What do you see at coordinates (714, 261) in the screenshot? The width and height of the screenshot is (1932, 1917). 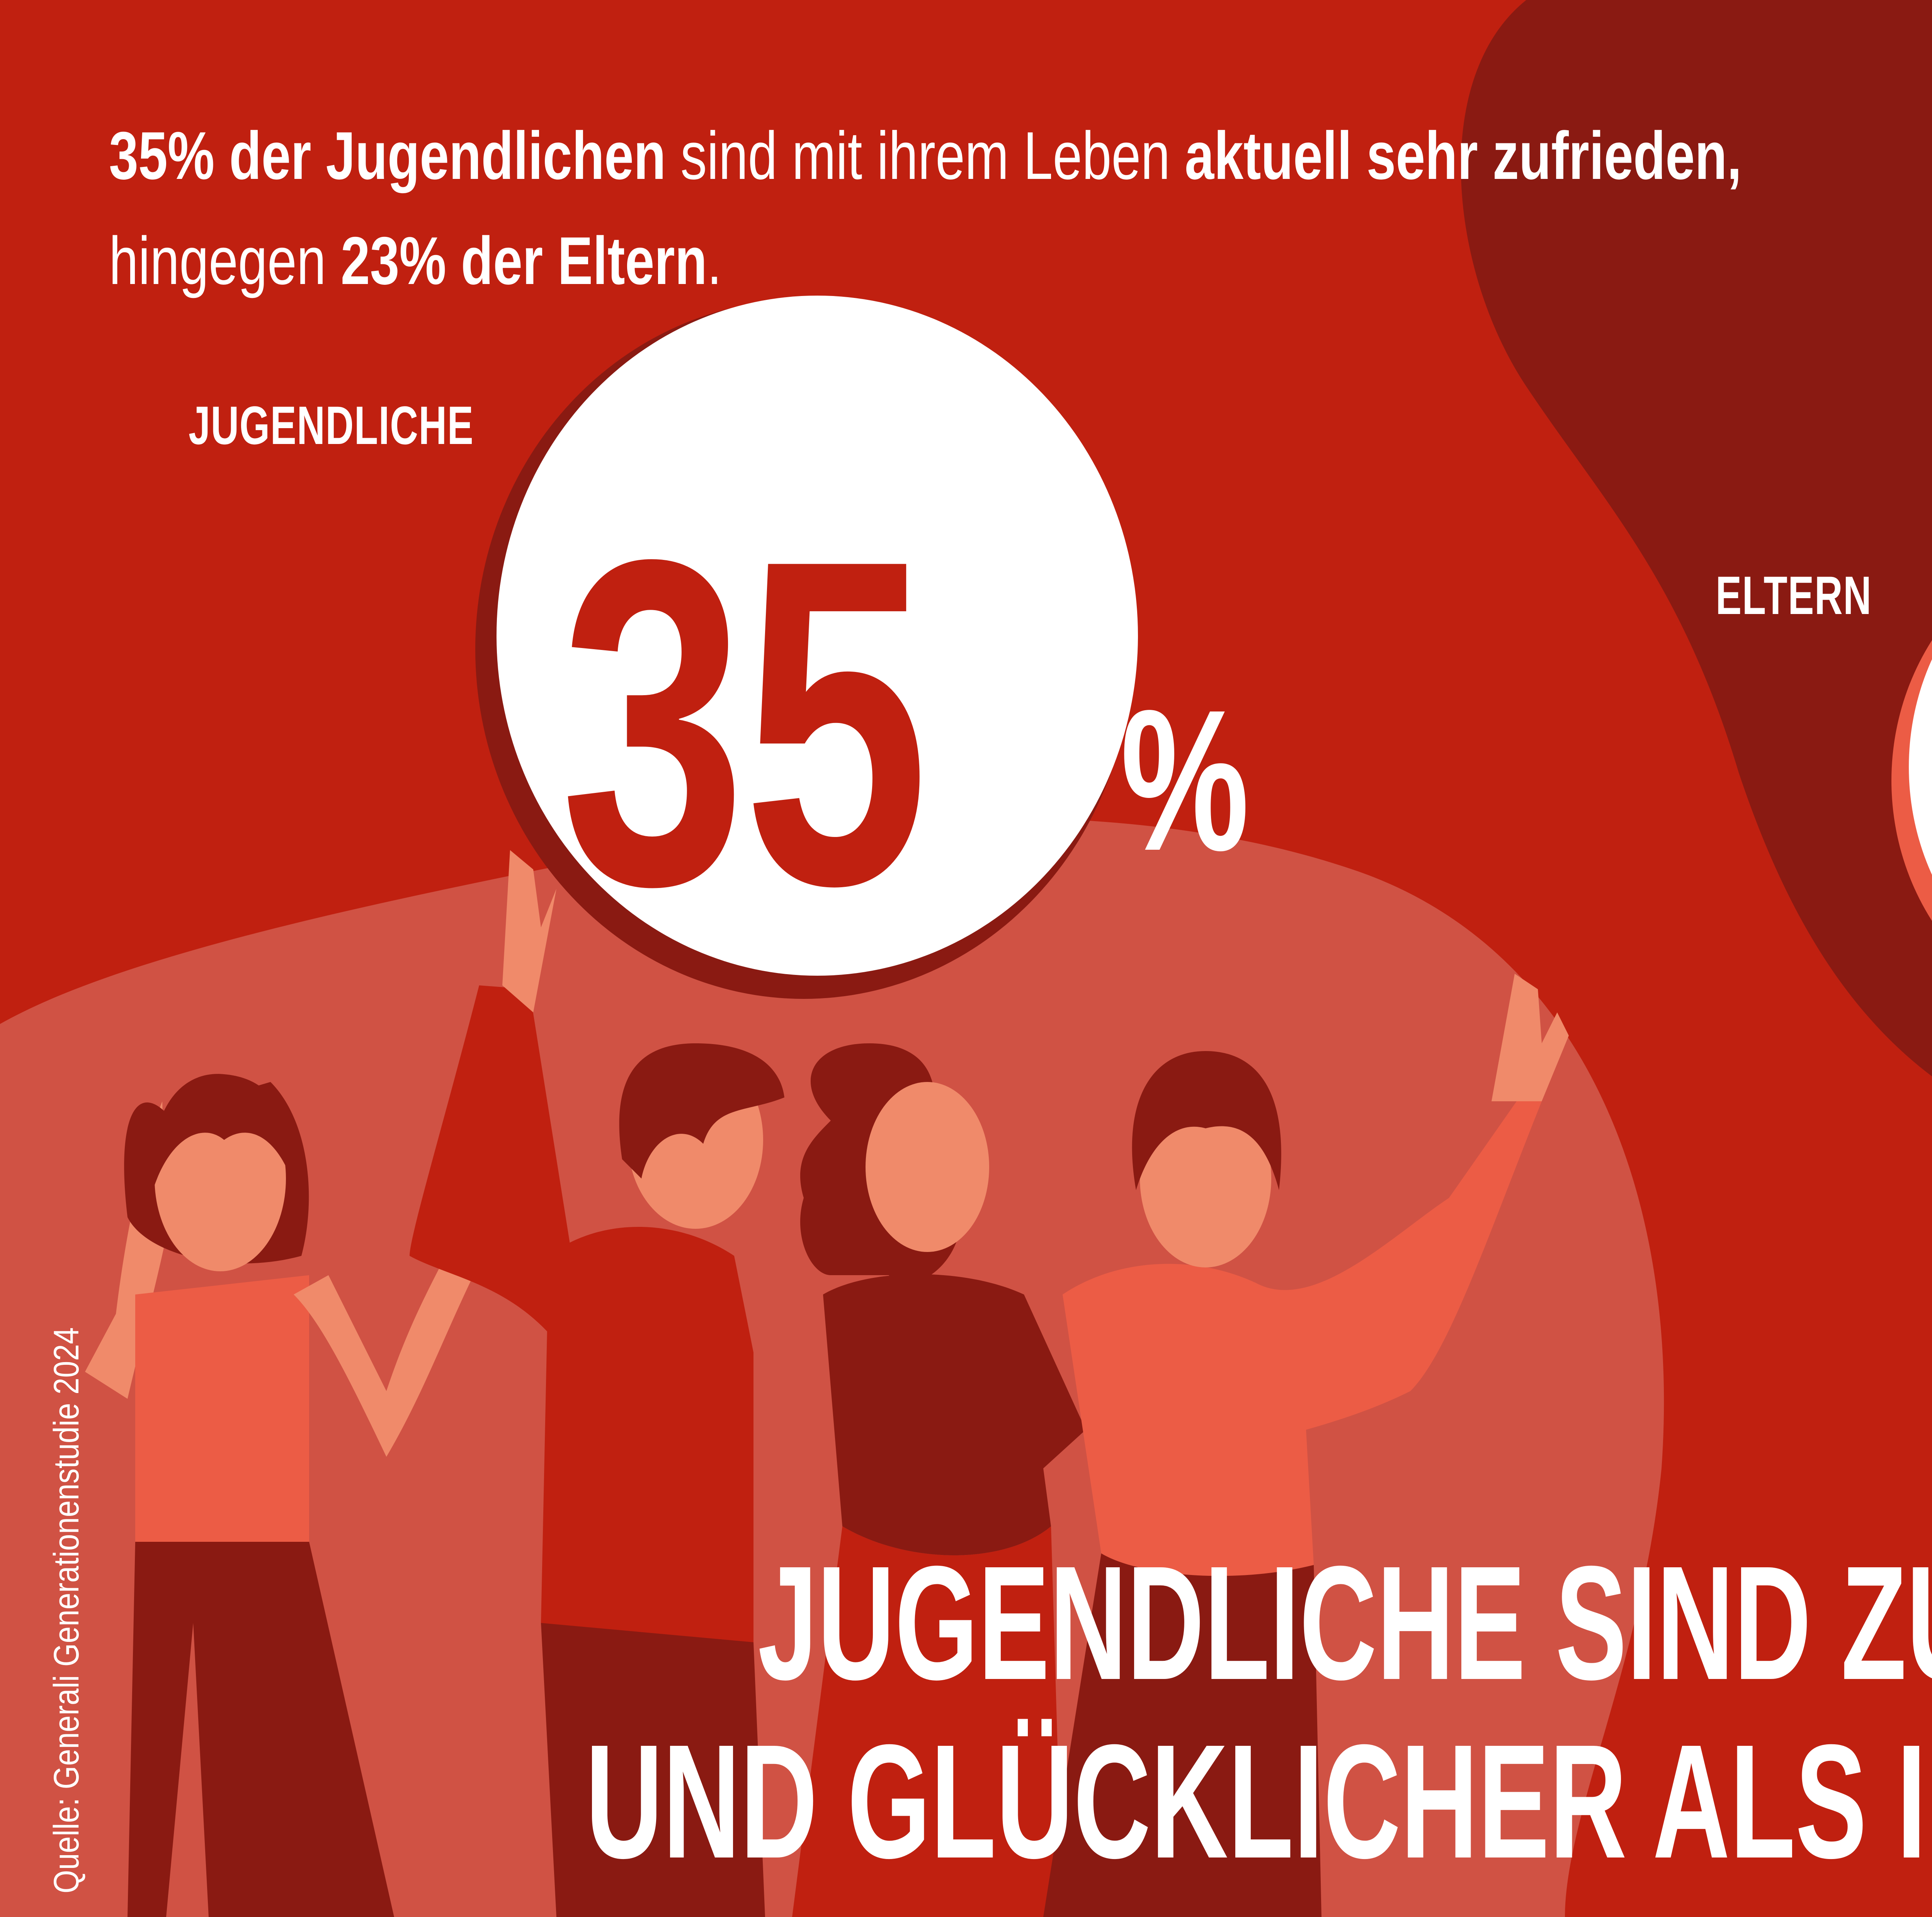 I see `intro-period: .` at bounding box center [714, 261].